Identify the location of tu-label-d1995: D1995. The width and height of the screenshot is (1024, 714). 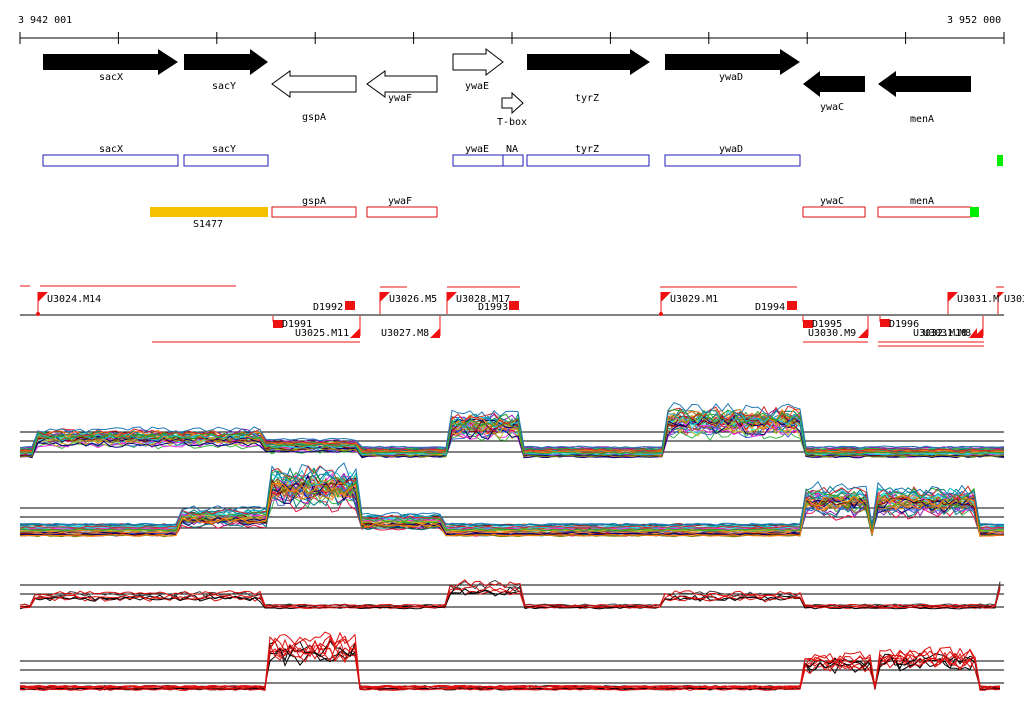
(827, 324).